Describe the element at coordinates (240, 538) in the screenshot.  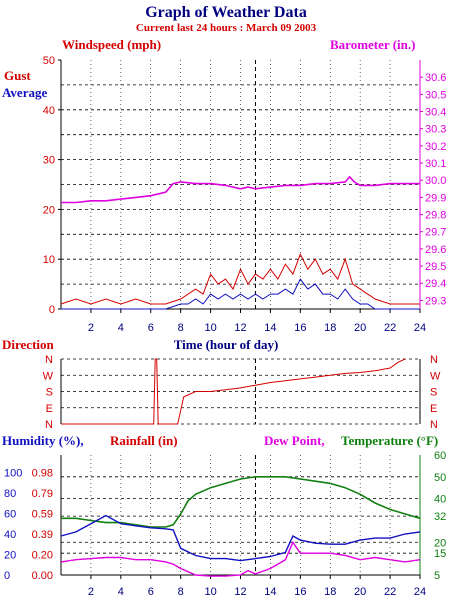
I see `humidity-line` at that location.